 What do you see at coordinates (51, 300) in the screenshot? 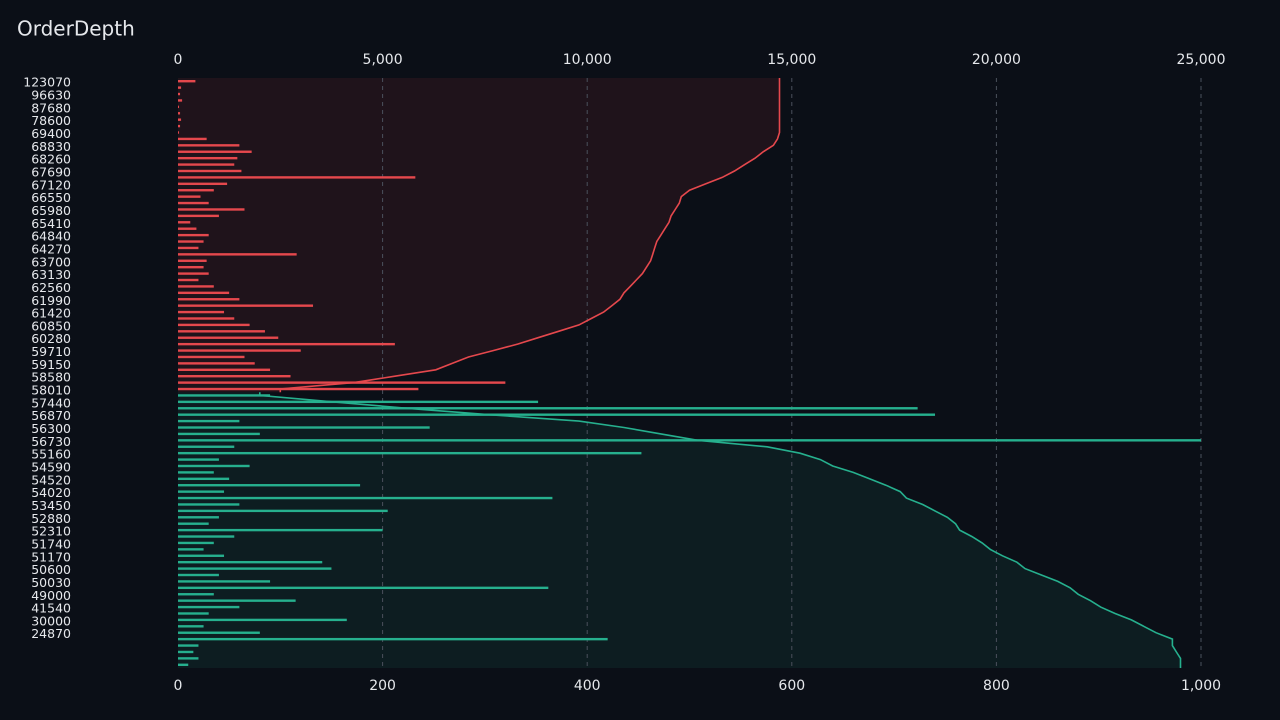
I see `y-tick-label: 61990` at bounding box center [51, 300].